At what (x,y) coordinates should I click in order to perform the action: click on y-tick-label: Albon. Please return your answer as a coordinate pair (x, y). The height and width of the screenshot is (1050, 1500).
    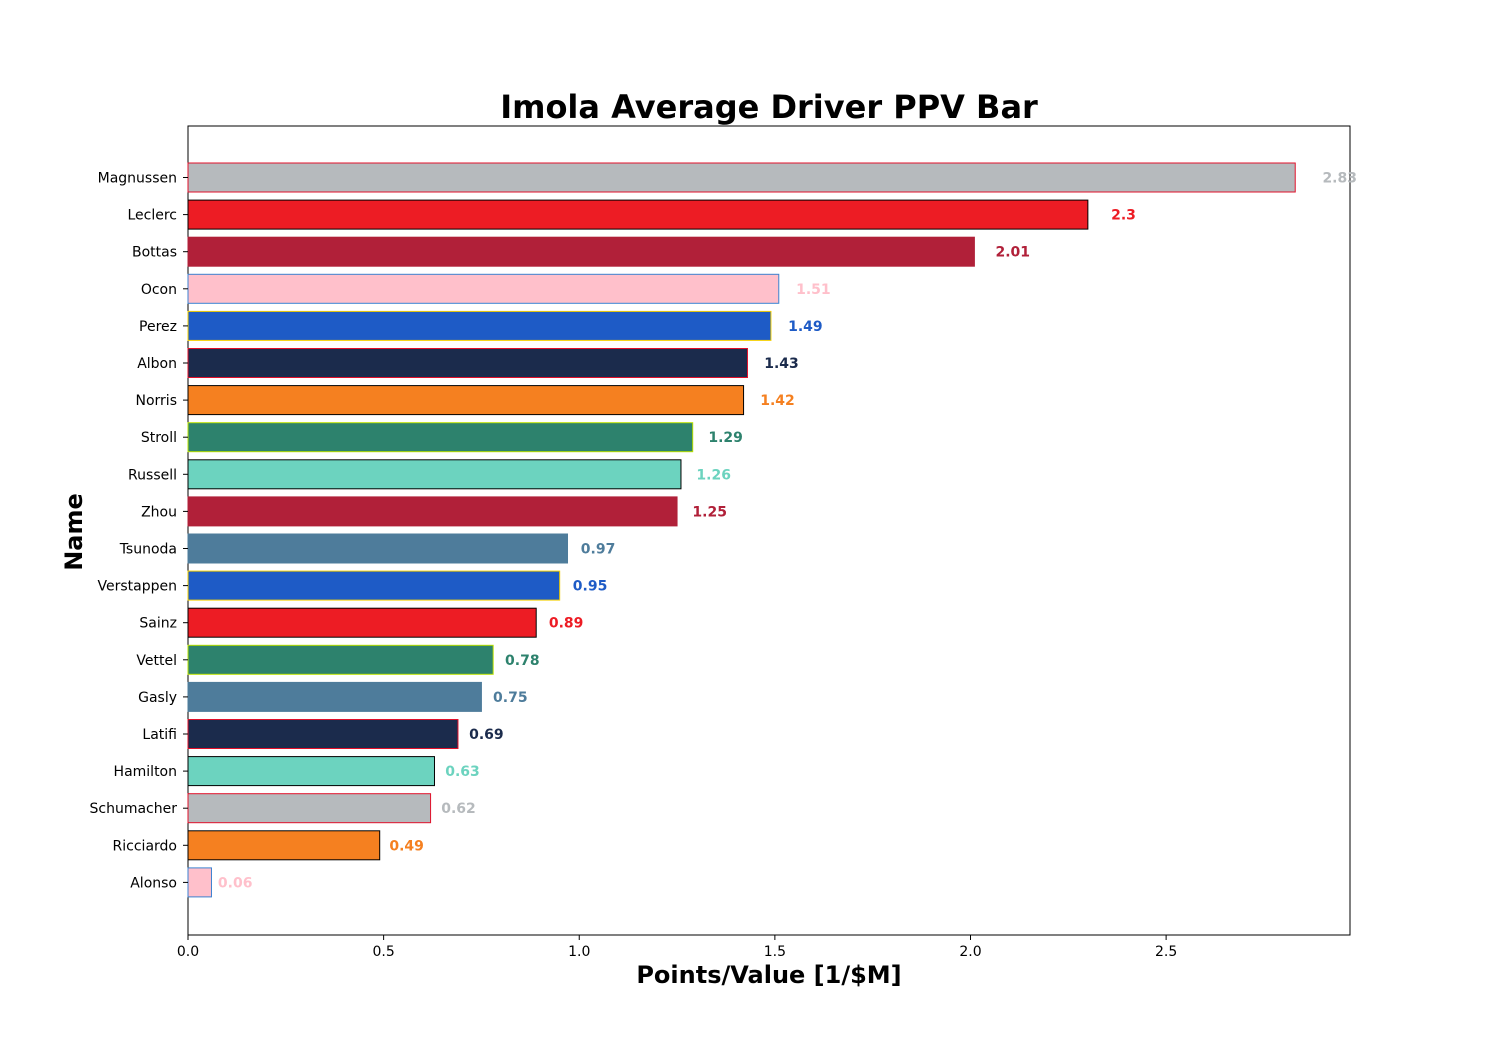
    Looking at the image, I should click on (157, 364).